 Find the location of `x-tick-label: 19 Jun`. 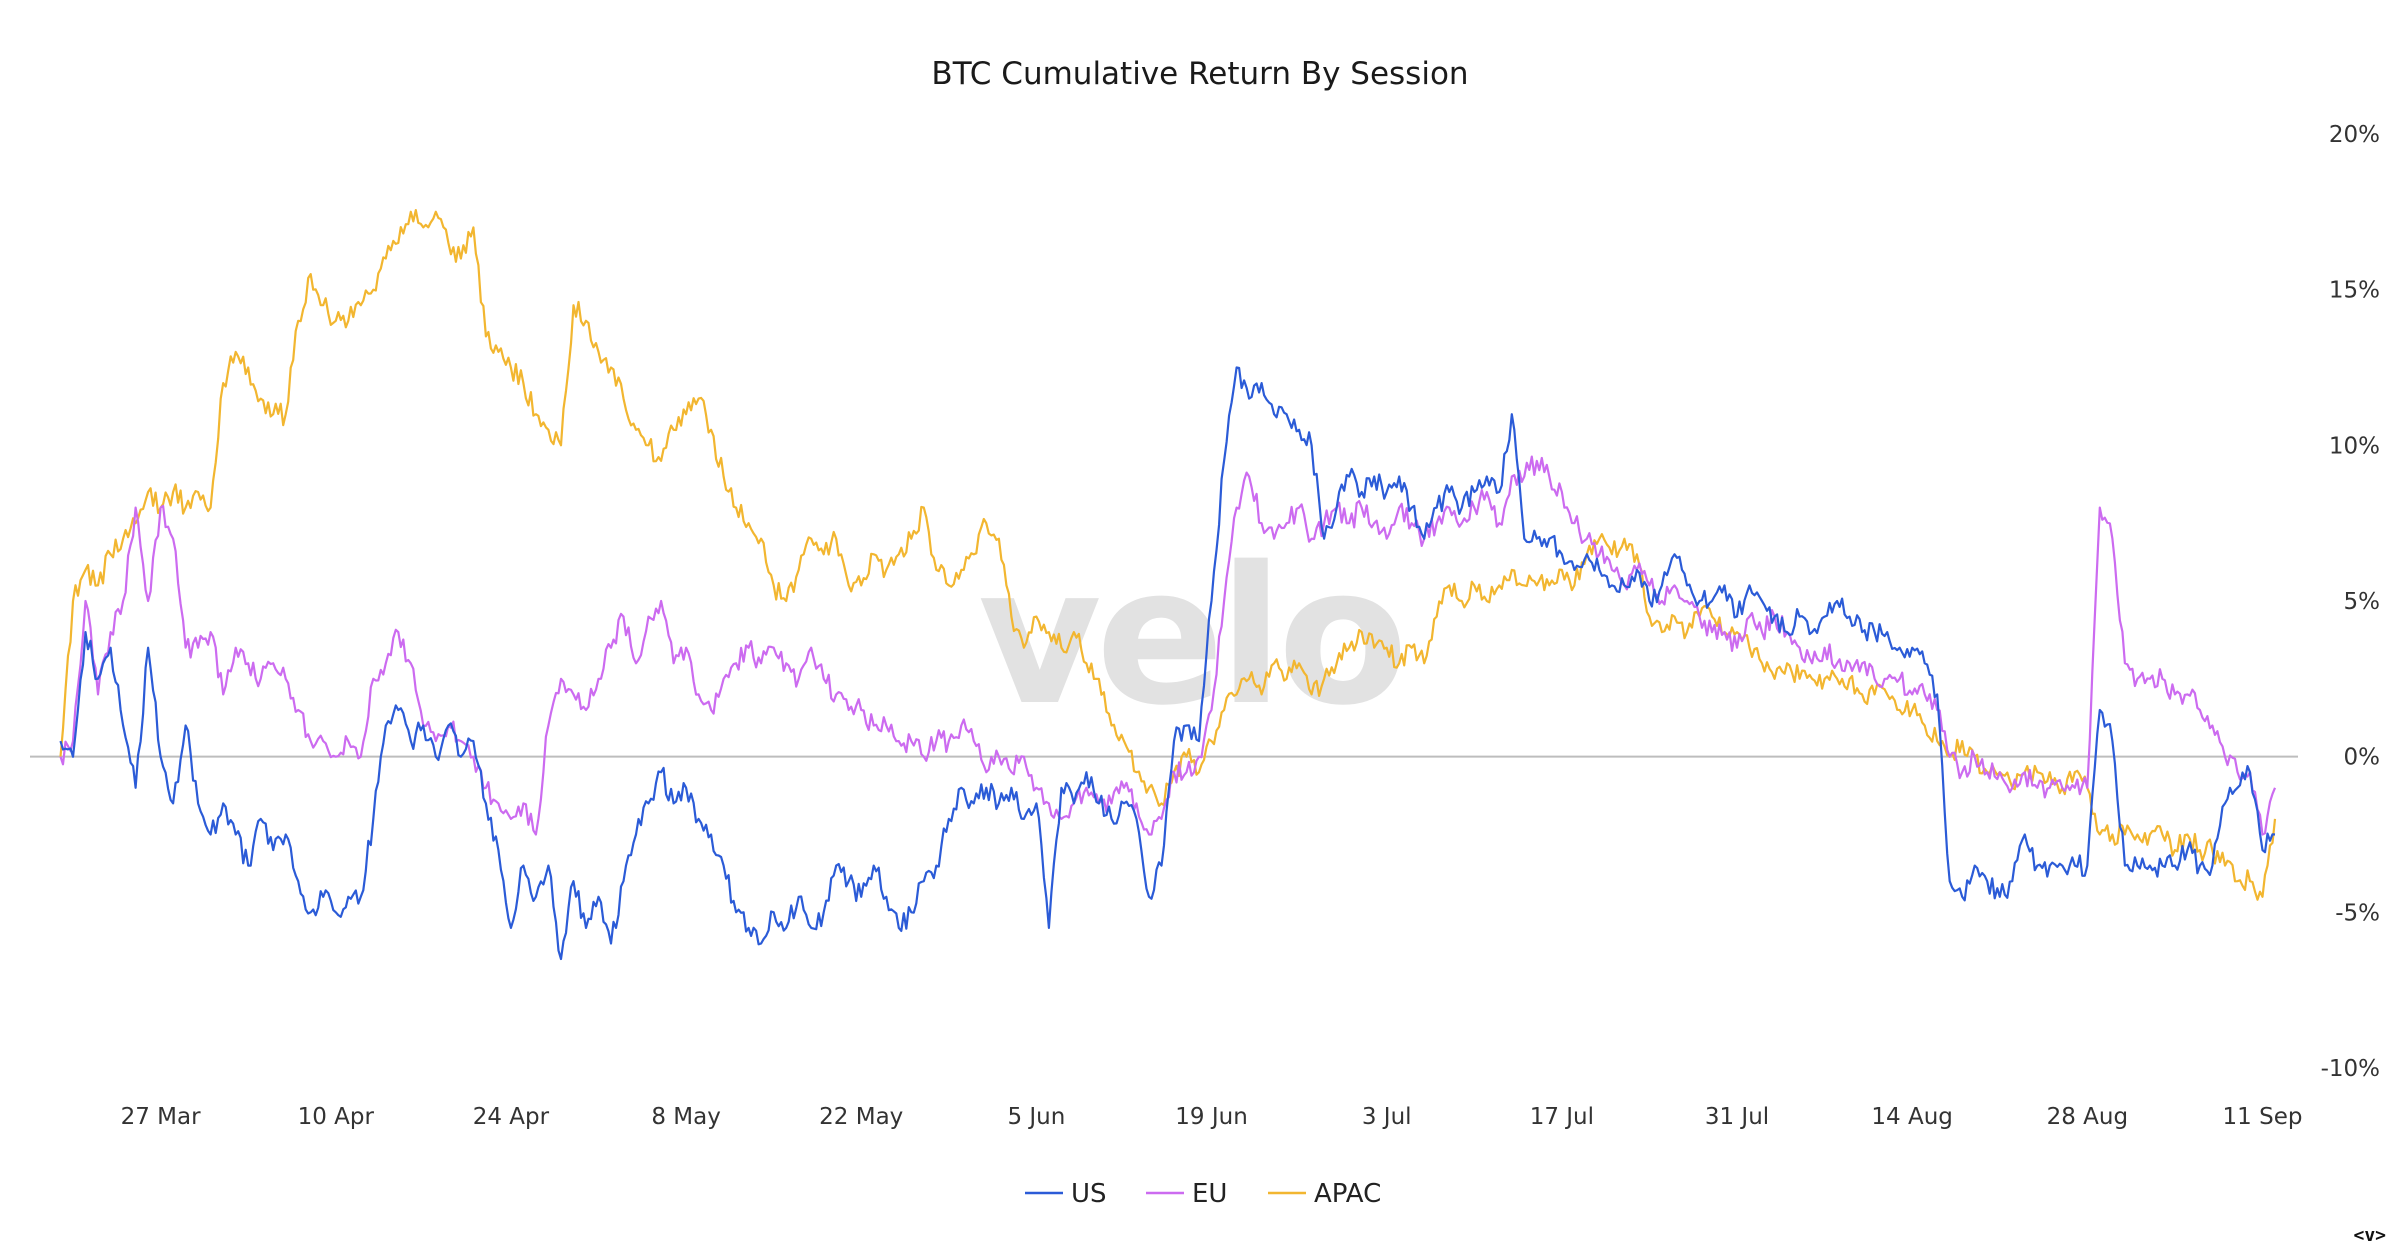

x-tick-label: 19 Jun is located at coordinates (1211, 1117).